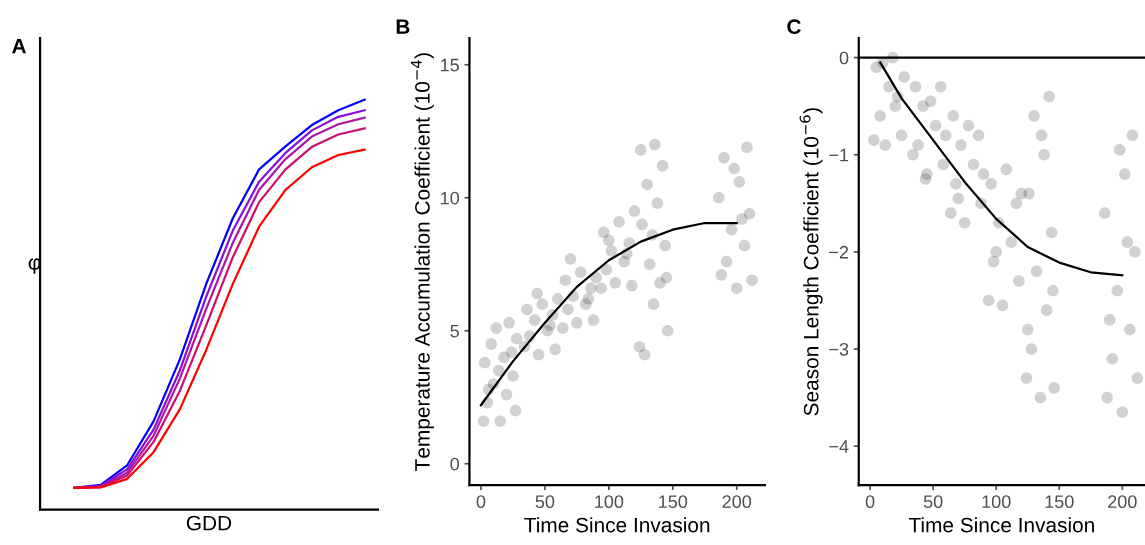  I want to click on y-tick-label: −2, so click(839, 252).